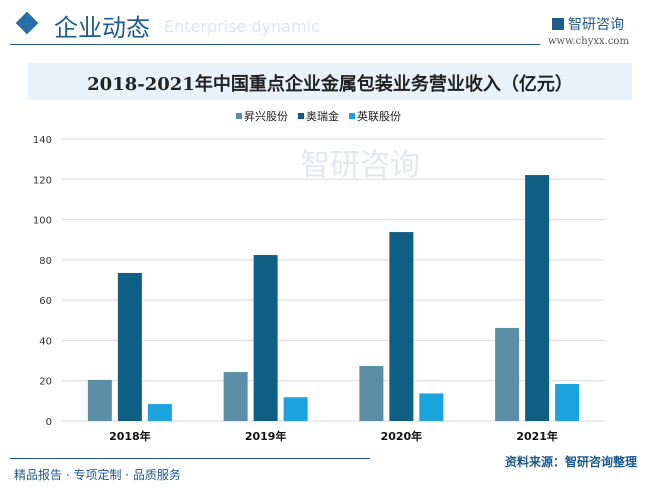  What do you see at coordinates (266, 116) in the screenshot?
I see `legend-label: 昇兴股份` at bounding box center [266, 116].